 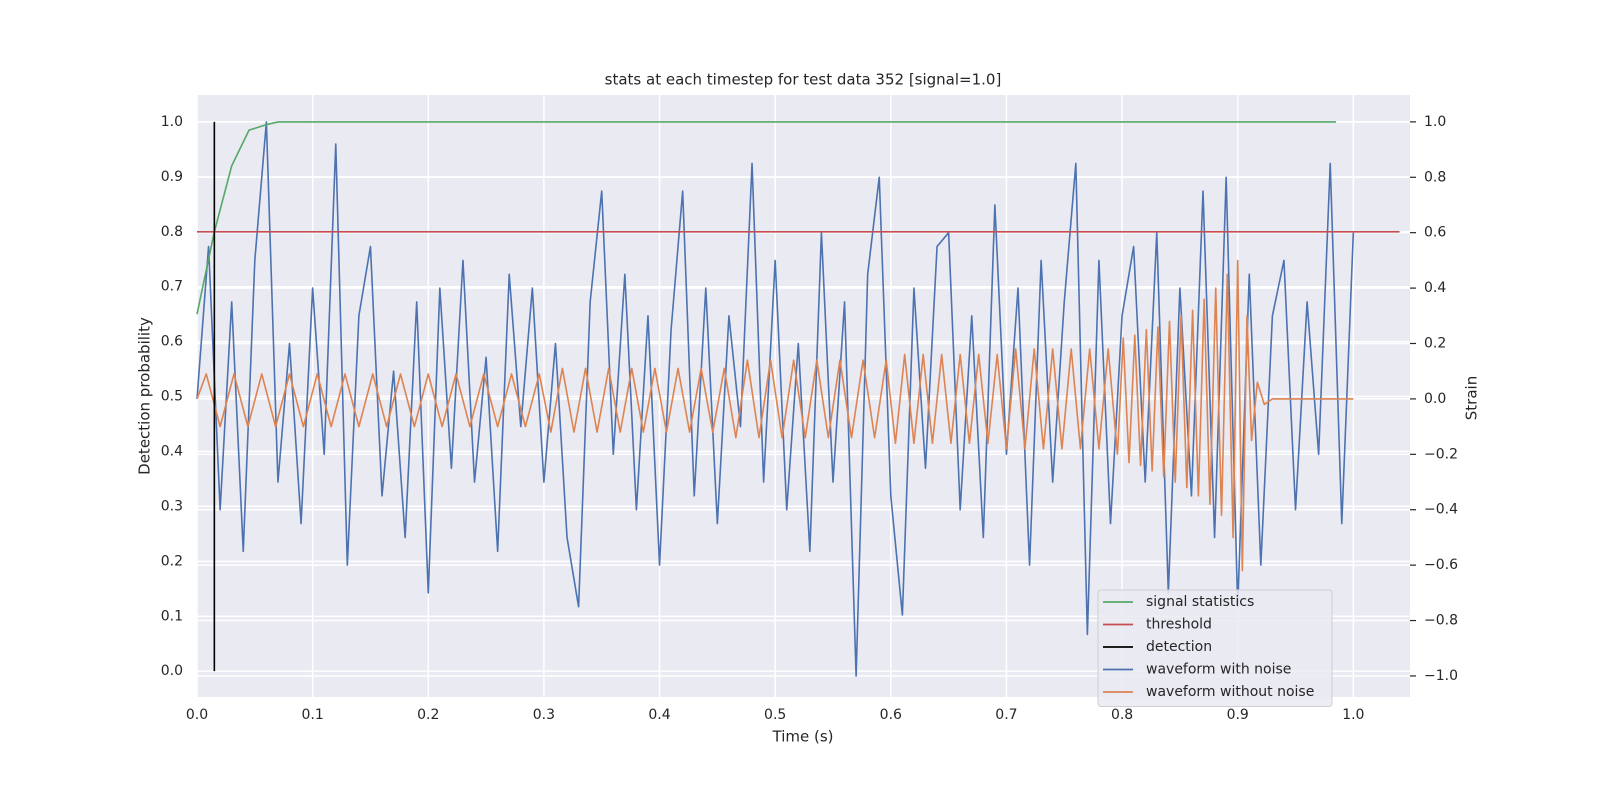 What do you see at coordinates (313, 715) in the screenshot?
I see `x-tick-label: 0.1` at bounding box center [313, 715].